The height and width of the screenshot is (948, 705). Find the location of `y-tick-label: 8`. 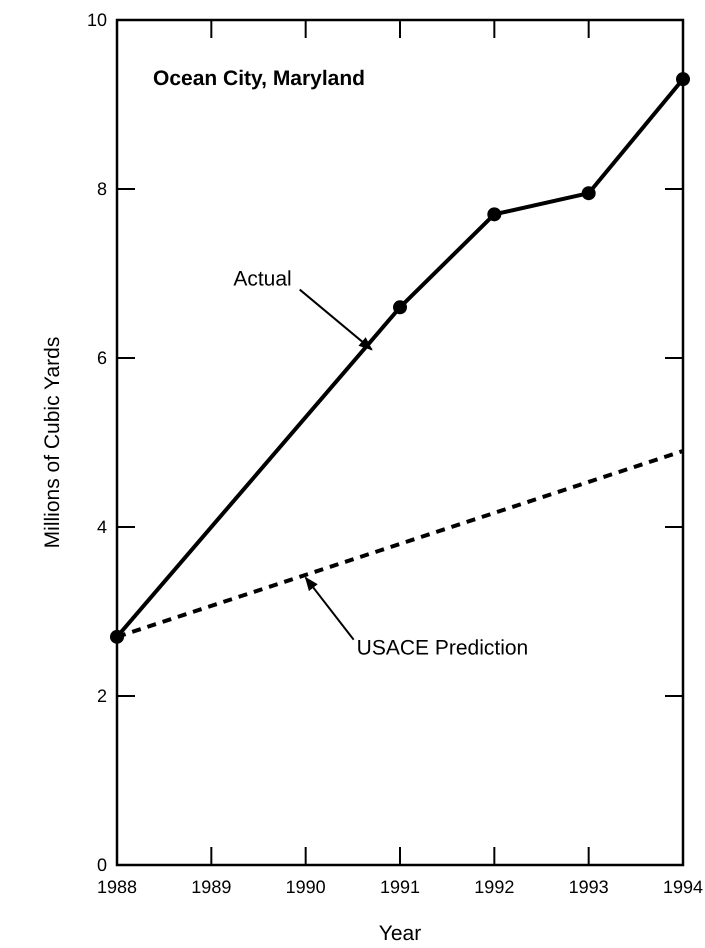

y-tick-label: 8 is located at coordinates (101, 189).